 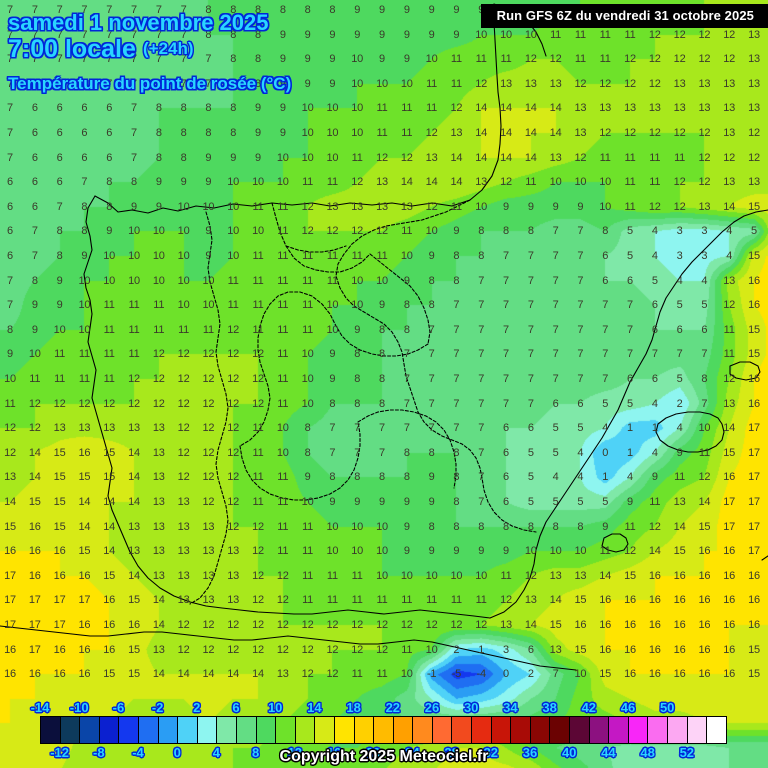 I want to click on legend-tick-label: 0, so click(x=177, y=752).